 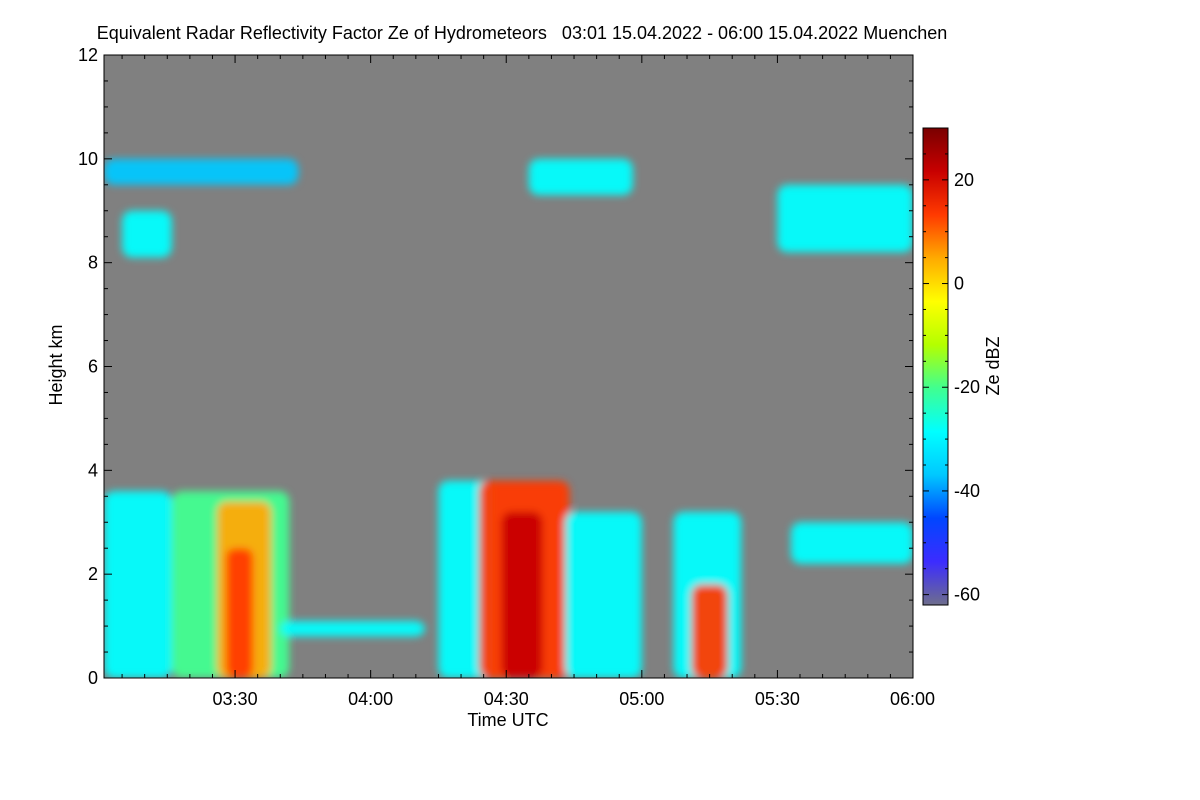 What do you see at coordinates (641, 699) in the screenshot?
I see `x-tick-label: 05:00` at bounding box center [641, 699].